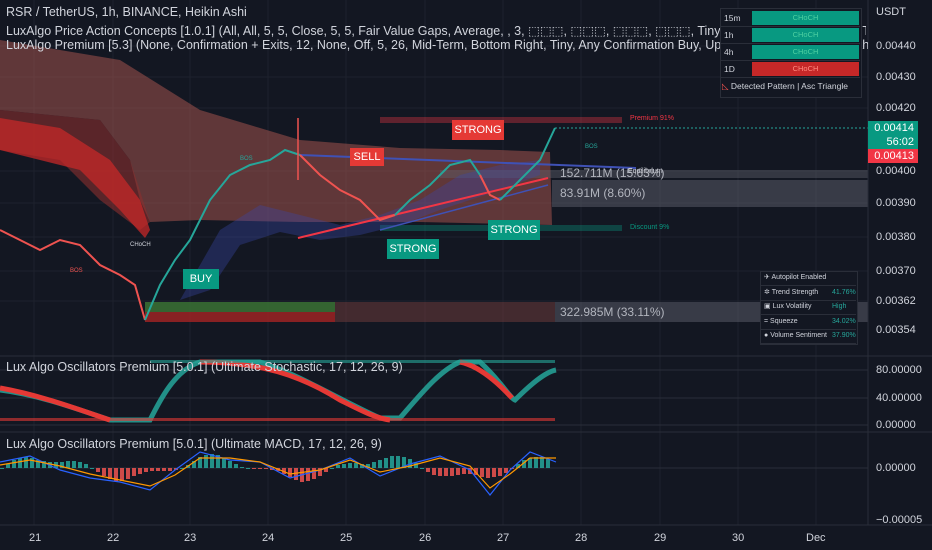  I want to click on sell-signal: SELL, so click(367, 157).